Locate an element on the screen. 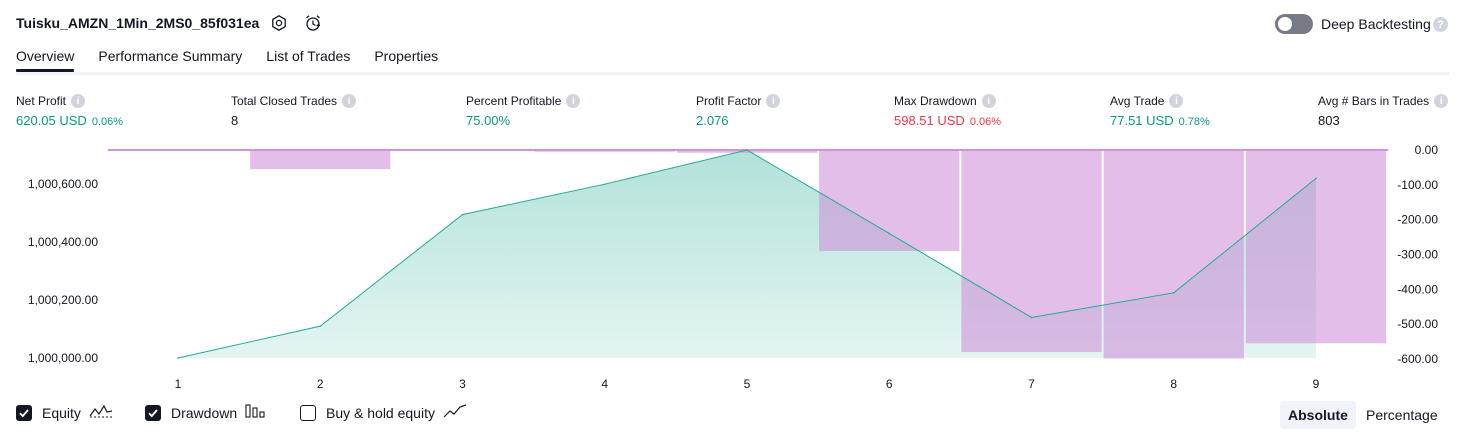 This screenshot has height=438, width=1466. x-axis-tick-label: 9 is located at coordinates (1316, 384).